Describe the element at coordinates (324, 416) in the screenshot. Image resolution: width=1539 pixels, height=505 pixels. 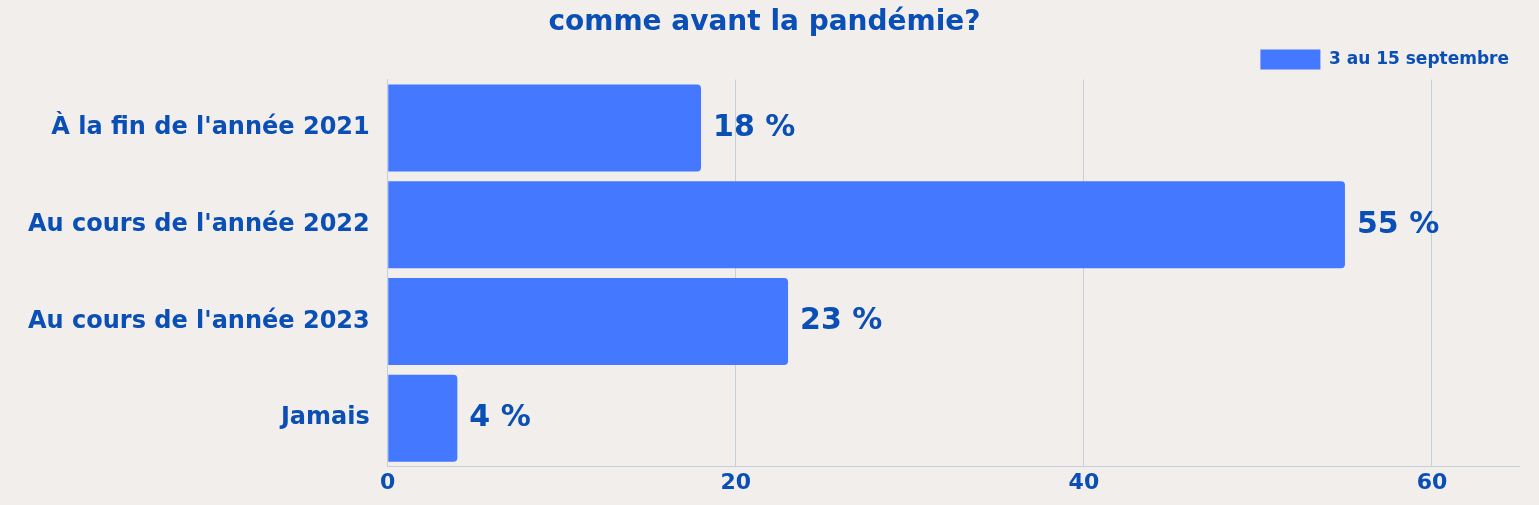
I see `y-tick-label: Jamais` at that location.